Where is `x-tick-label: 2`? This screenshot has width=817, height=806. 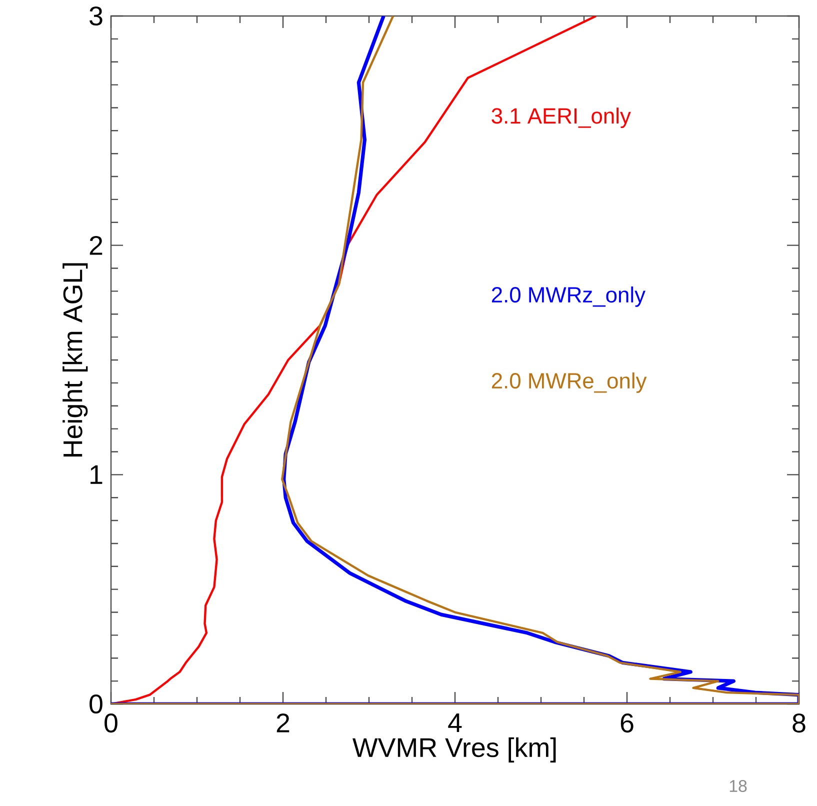 x-tick-label: 2 is located at coordinates (283, 723).